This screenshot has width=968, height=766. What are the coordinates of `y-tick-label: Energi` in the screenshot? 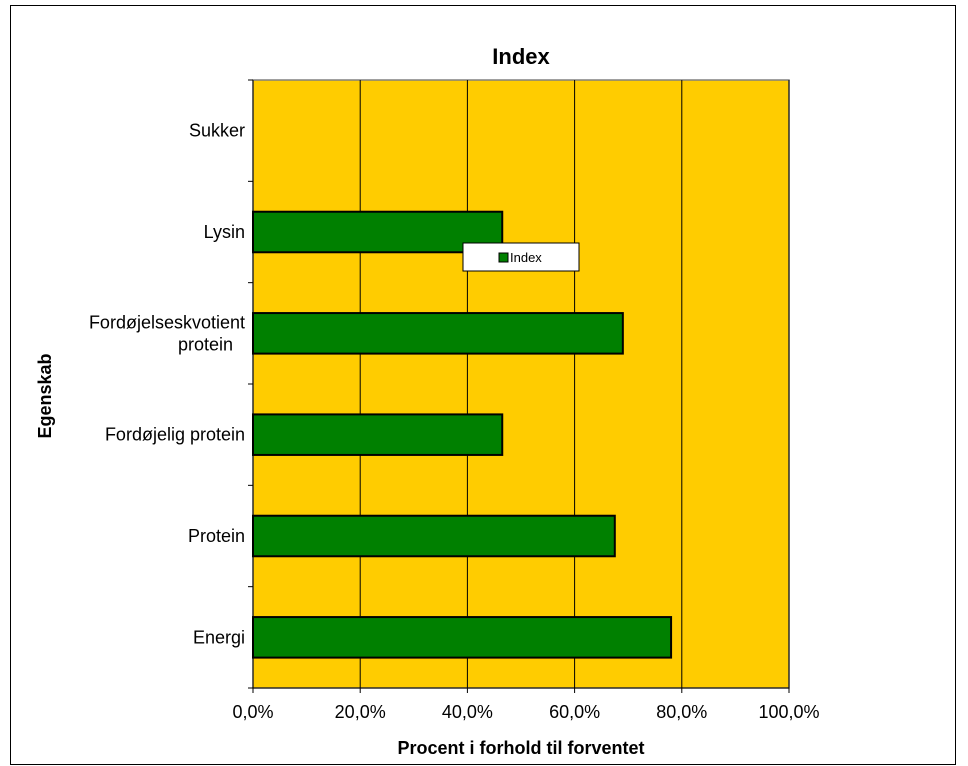 It's located at (219, 637).